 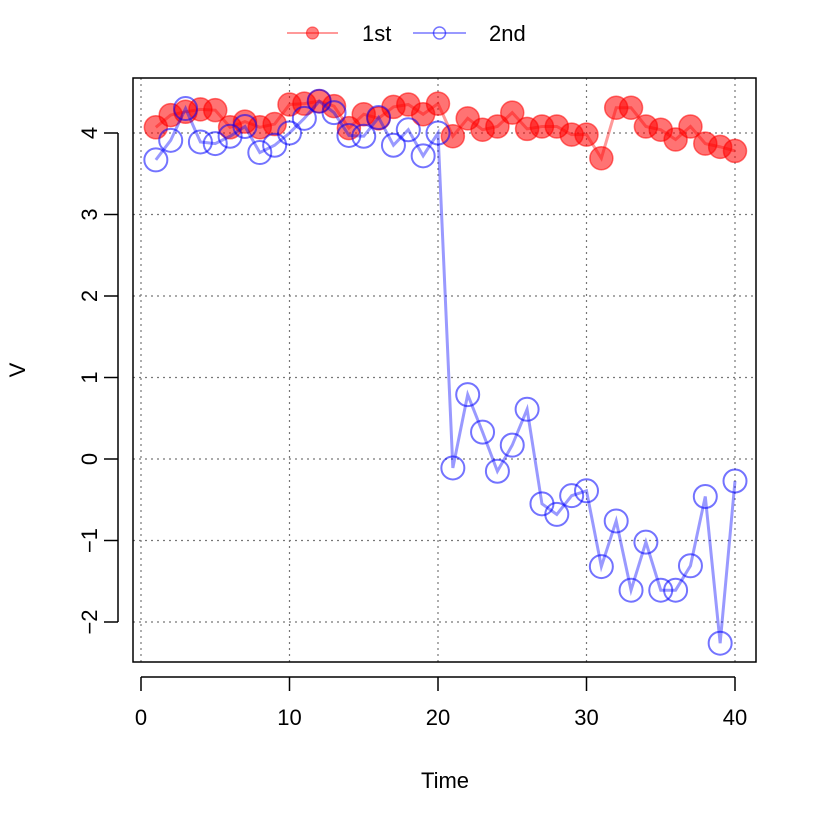 What do you see at coordinates (441, 703) in the screenshot?
I see `x-axis: 0 10 20 30 40` at bounding box center [441, 703].